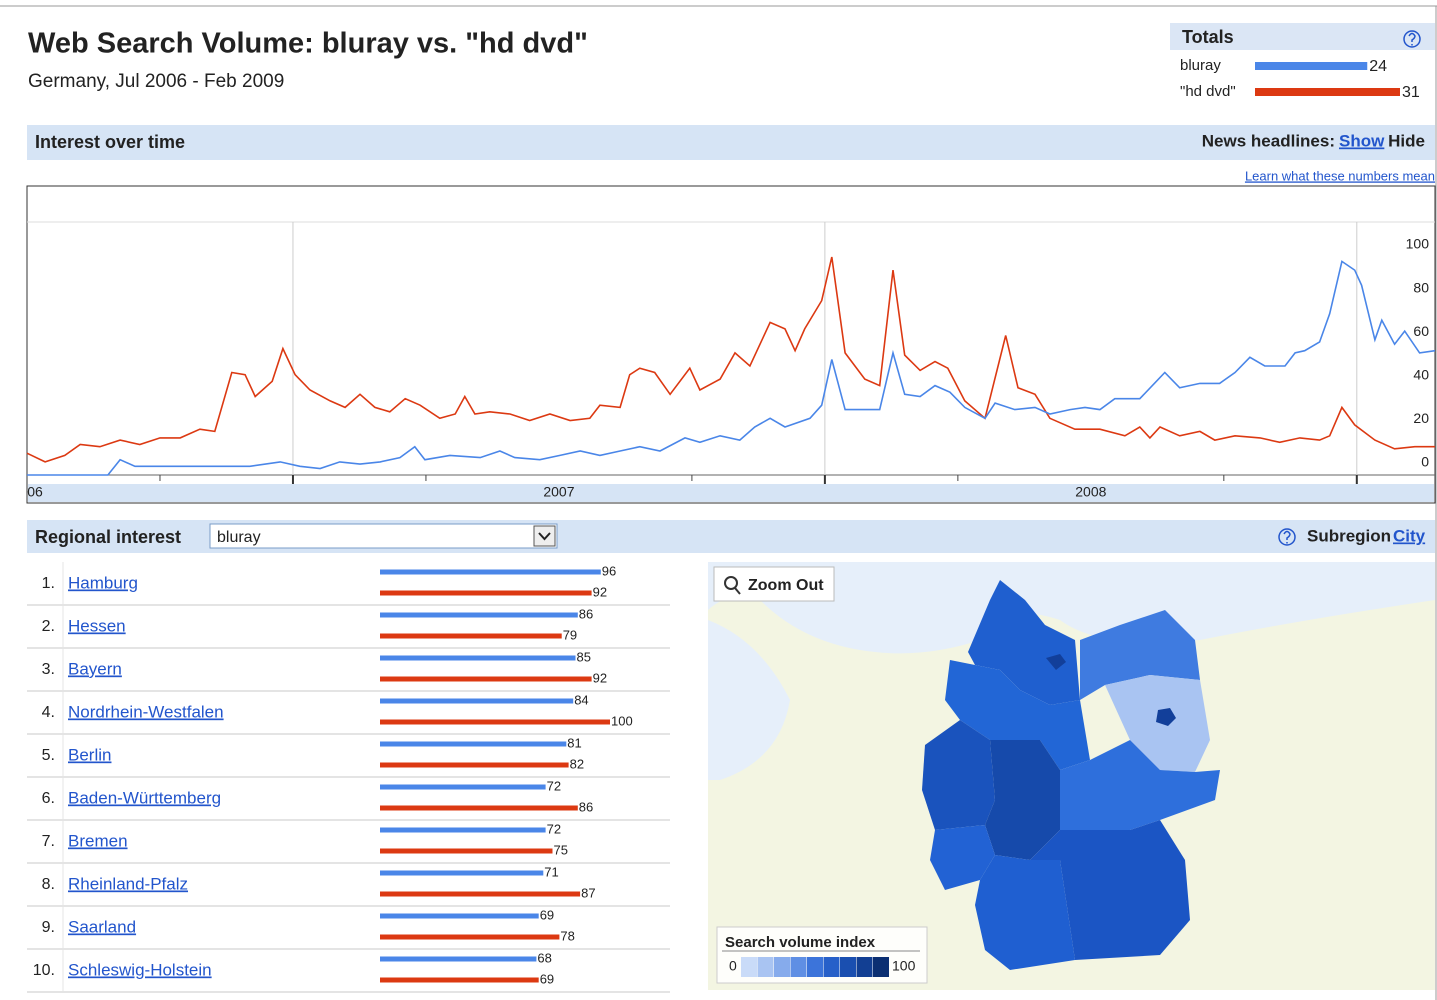  What do you see at coordinates (554, 785) in the screenshot?
I see `value-label: 72` at bounding box center [554, 785].